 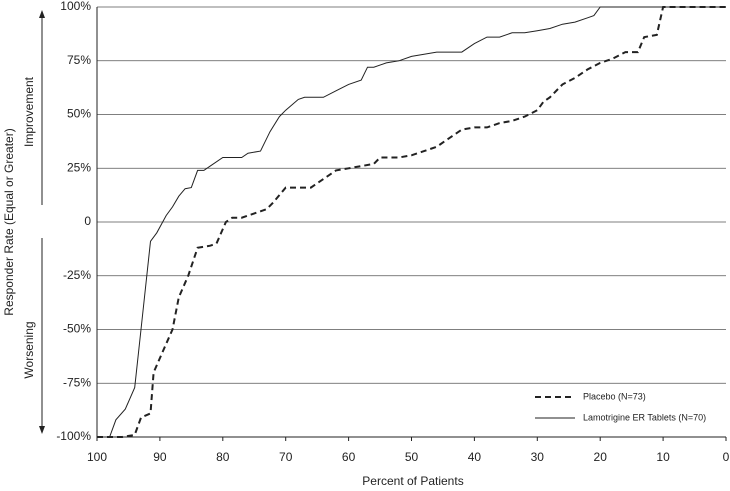 What do you see at coordinates (349, 457) in the screenshot?
I see `x-tick-label: 60` at bounding box center [349, 457].